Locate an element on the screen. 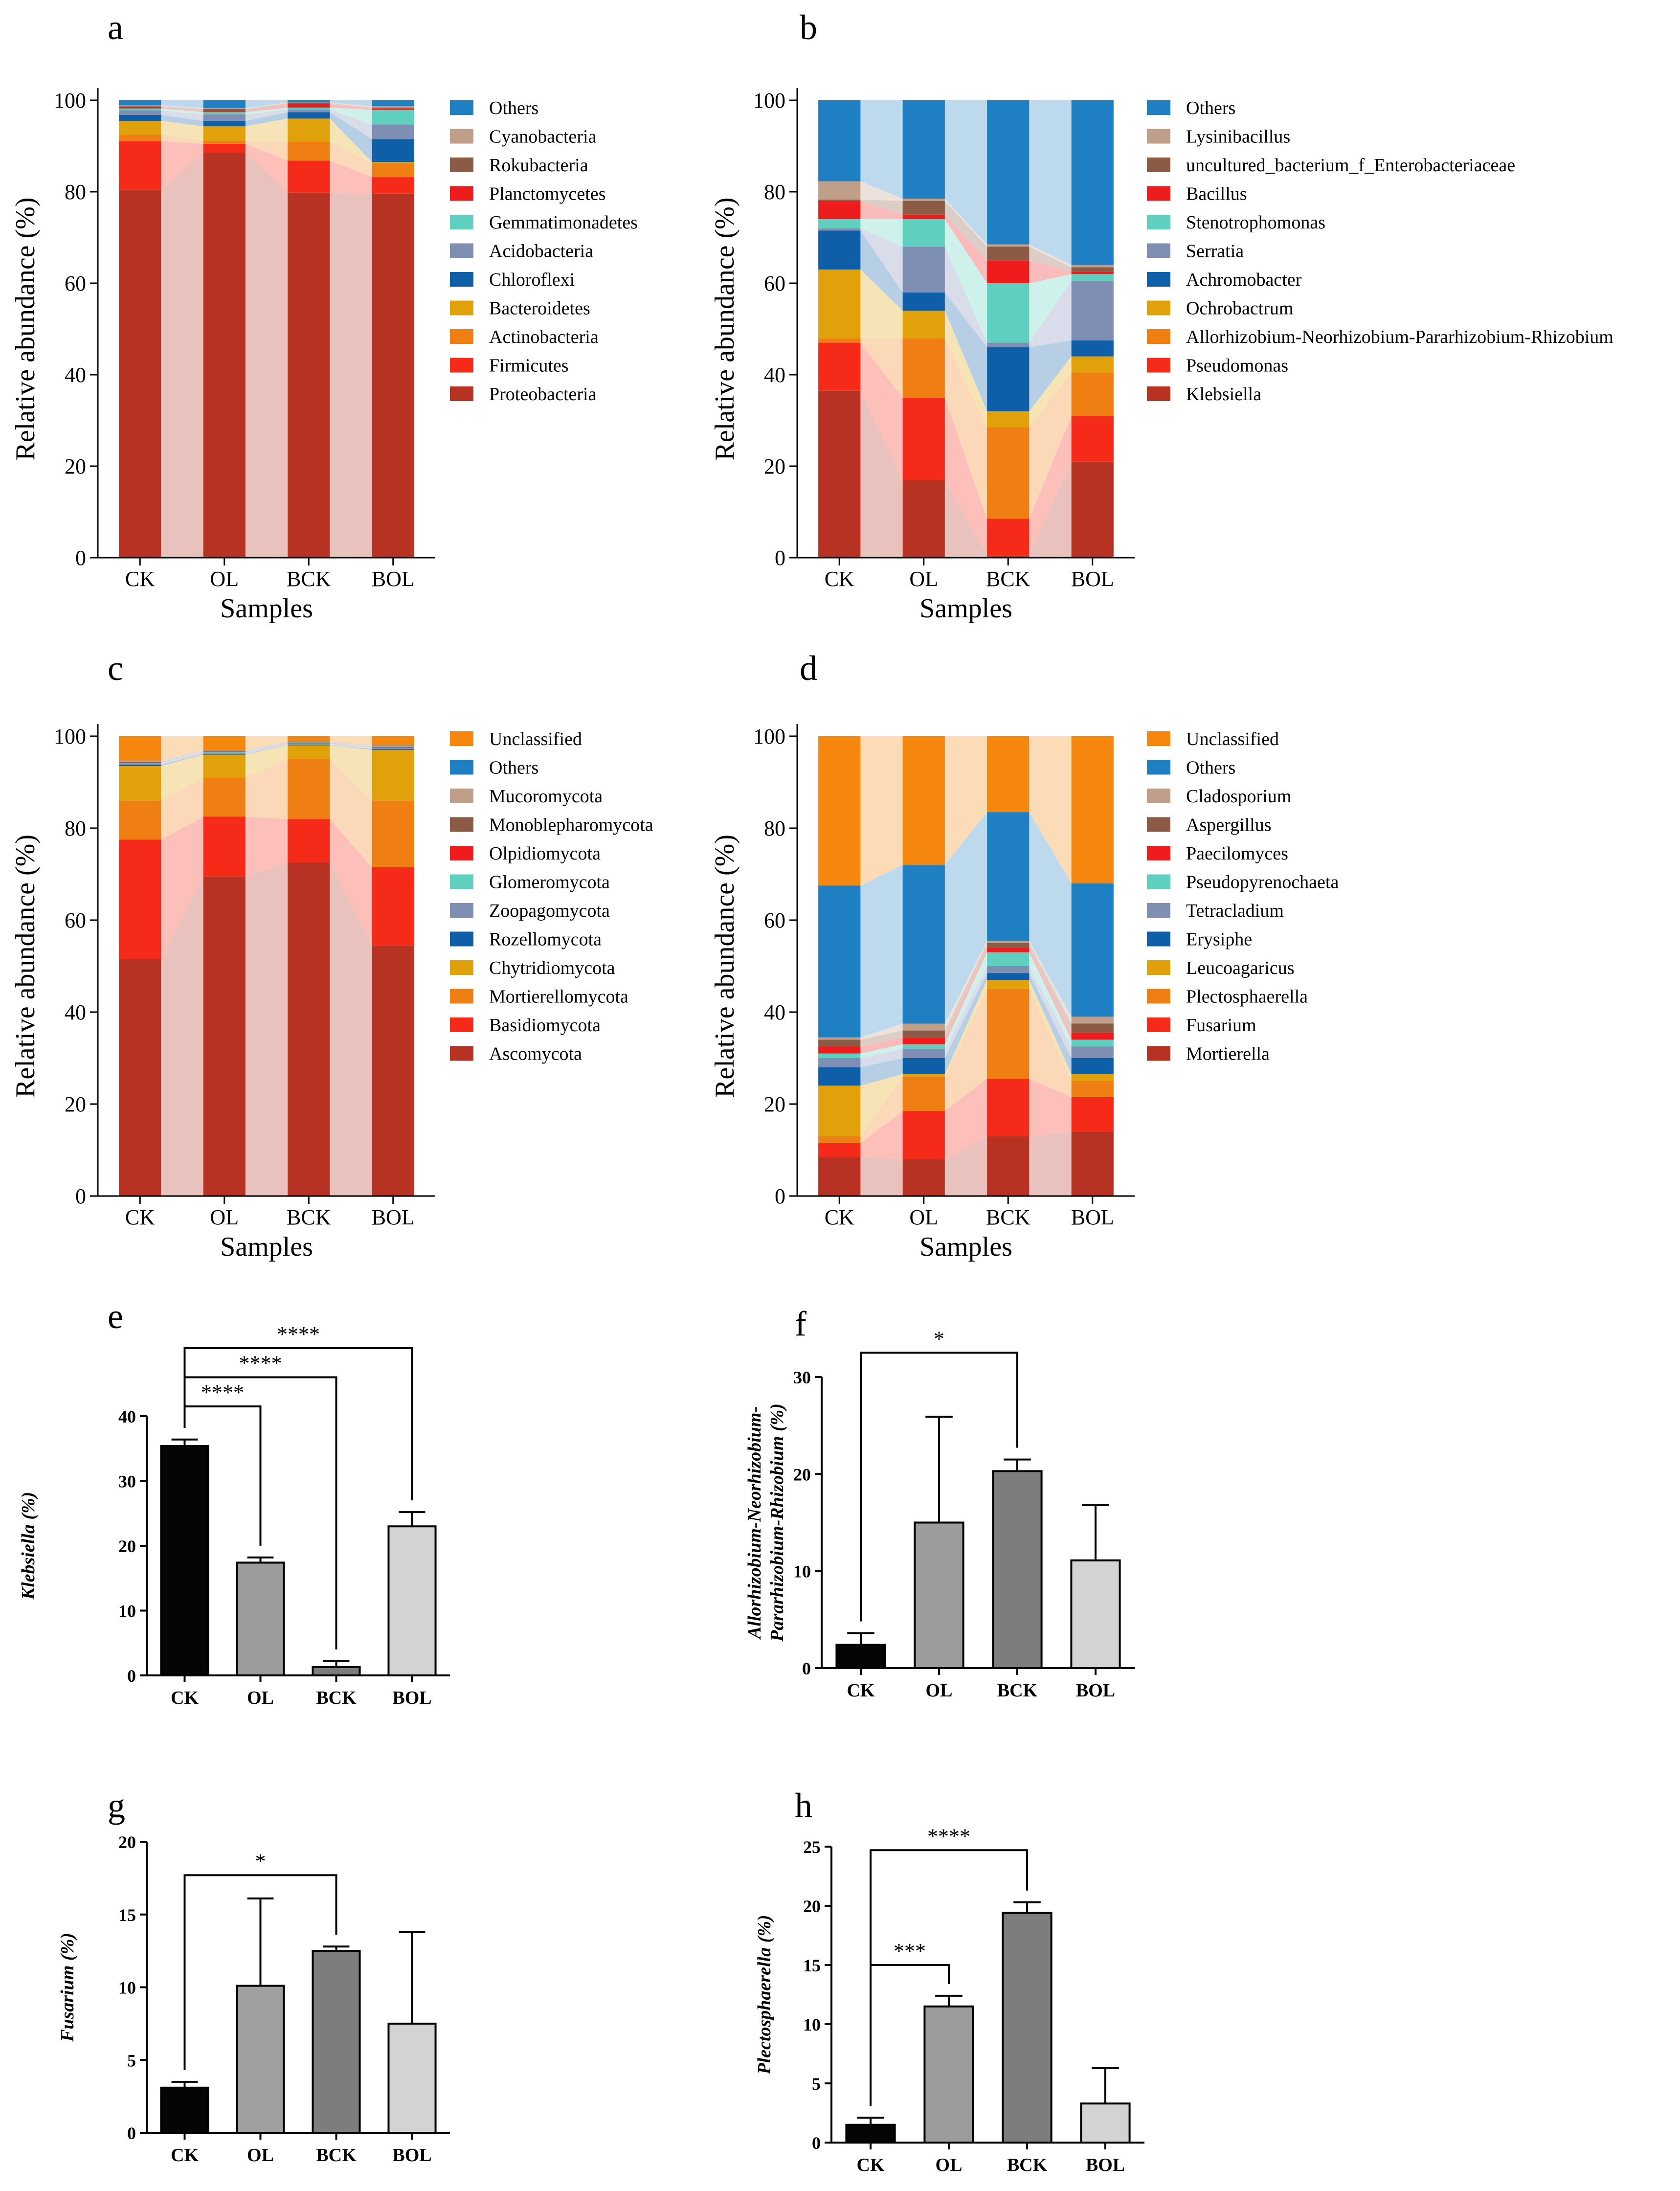 This screenshot has height=2191, width=1680. panel-letter: c is located at coordinates (115, 669).